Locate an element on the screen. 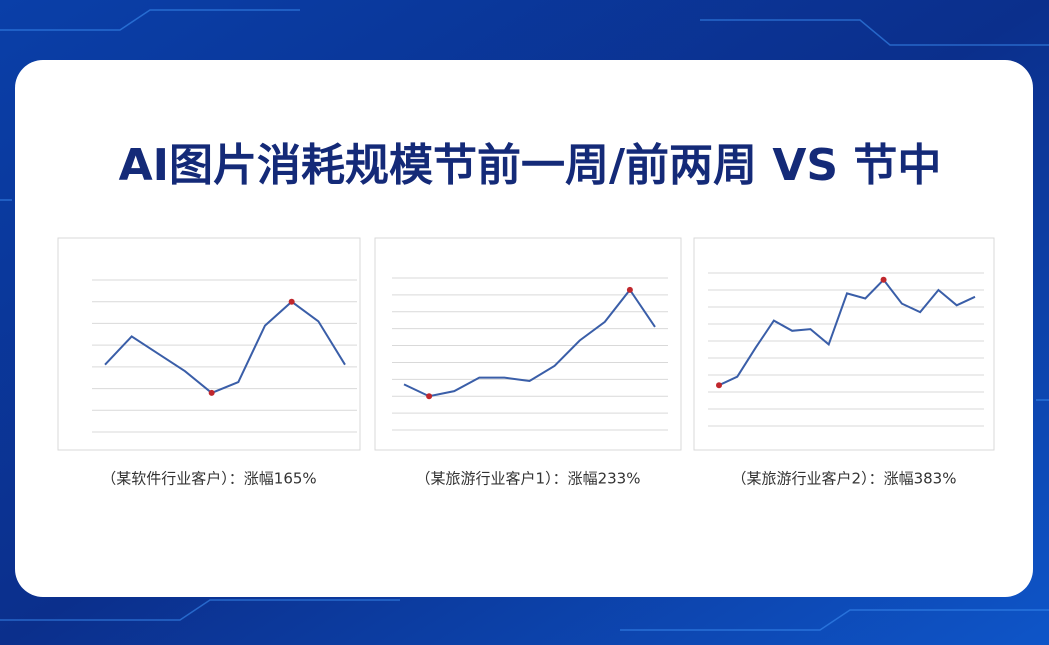  slide-title: AI图片消耗规模节前一周/前两周 VS 节中 is located at coordinates (530, 165).